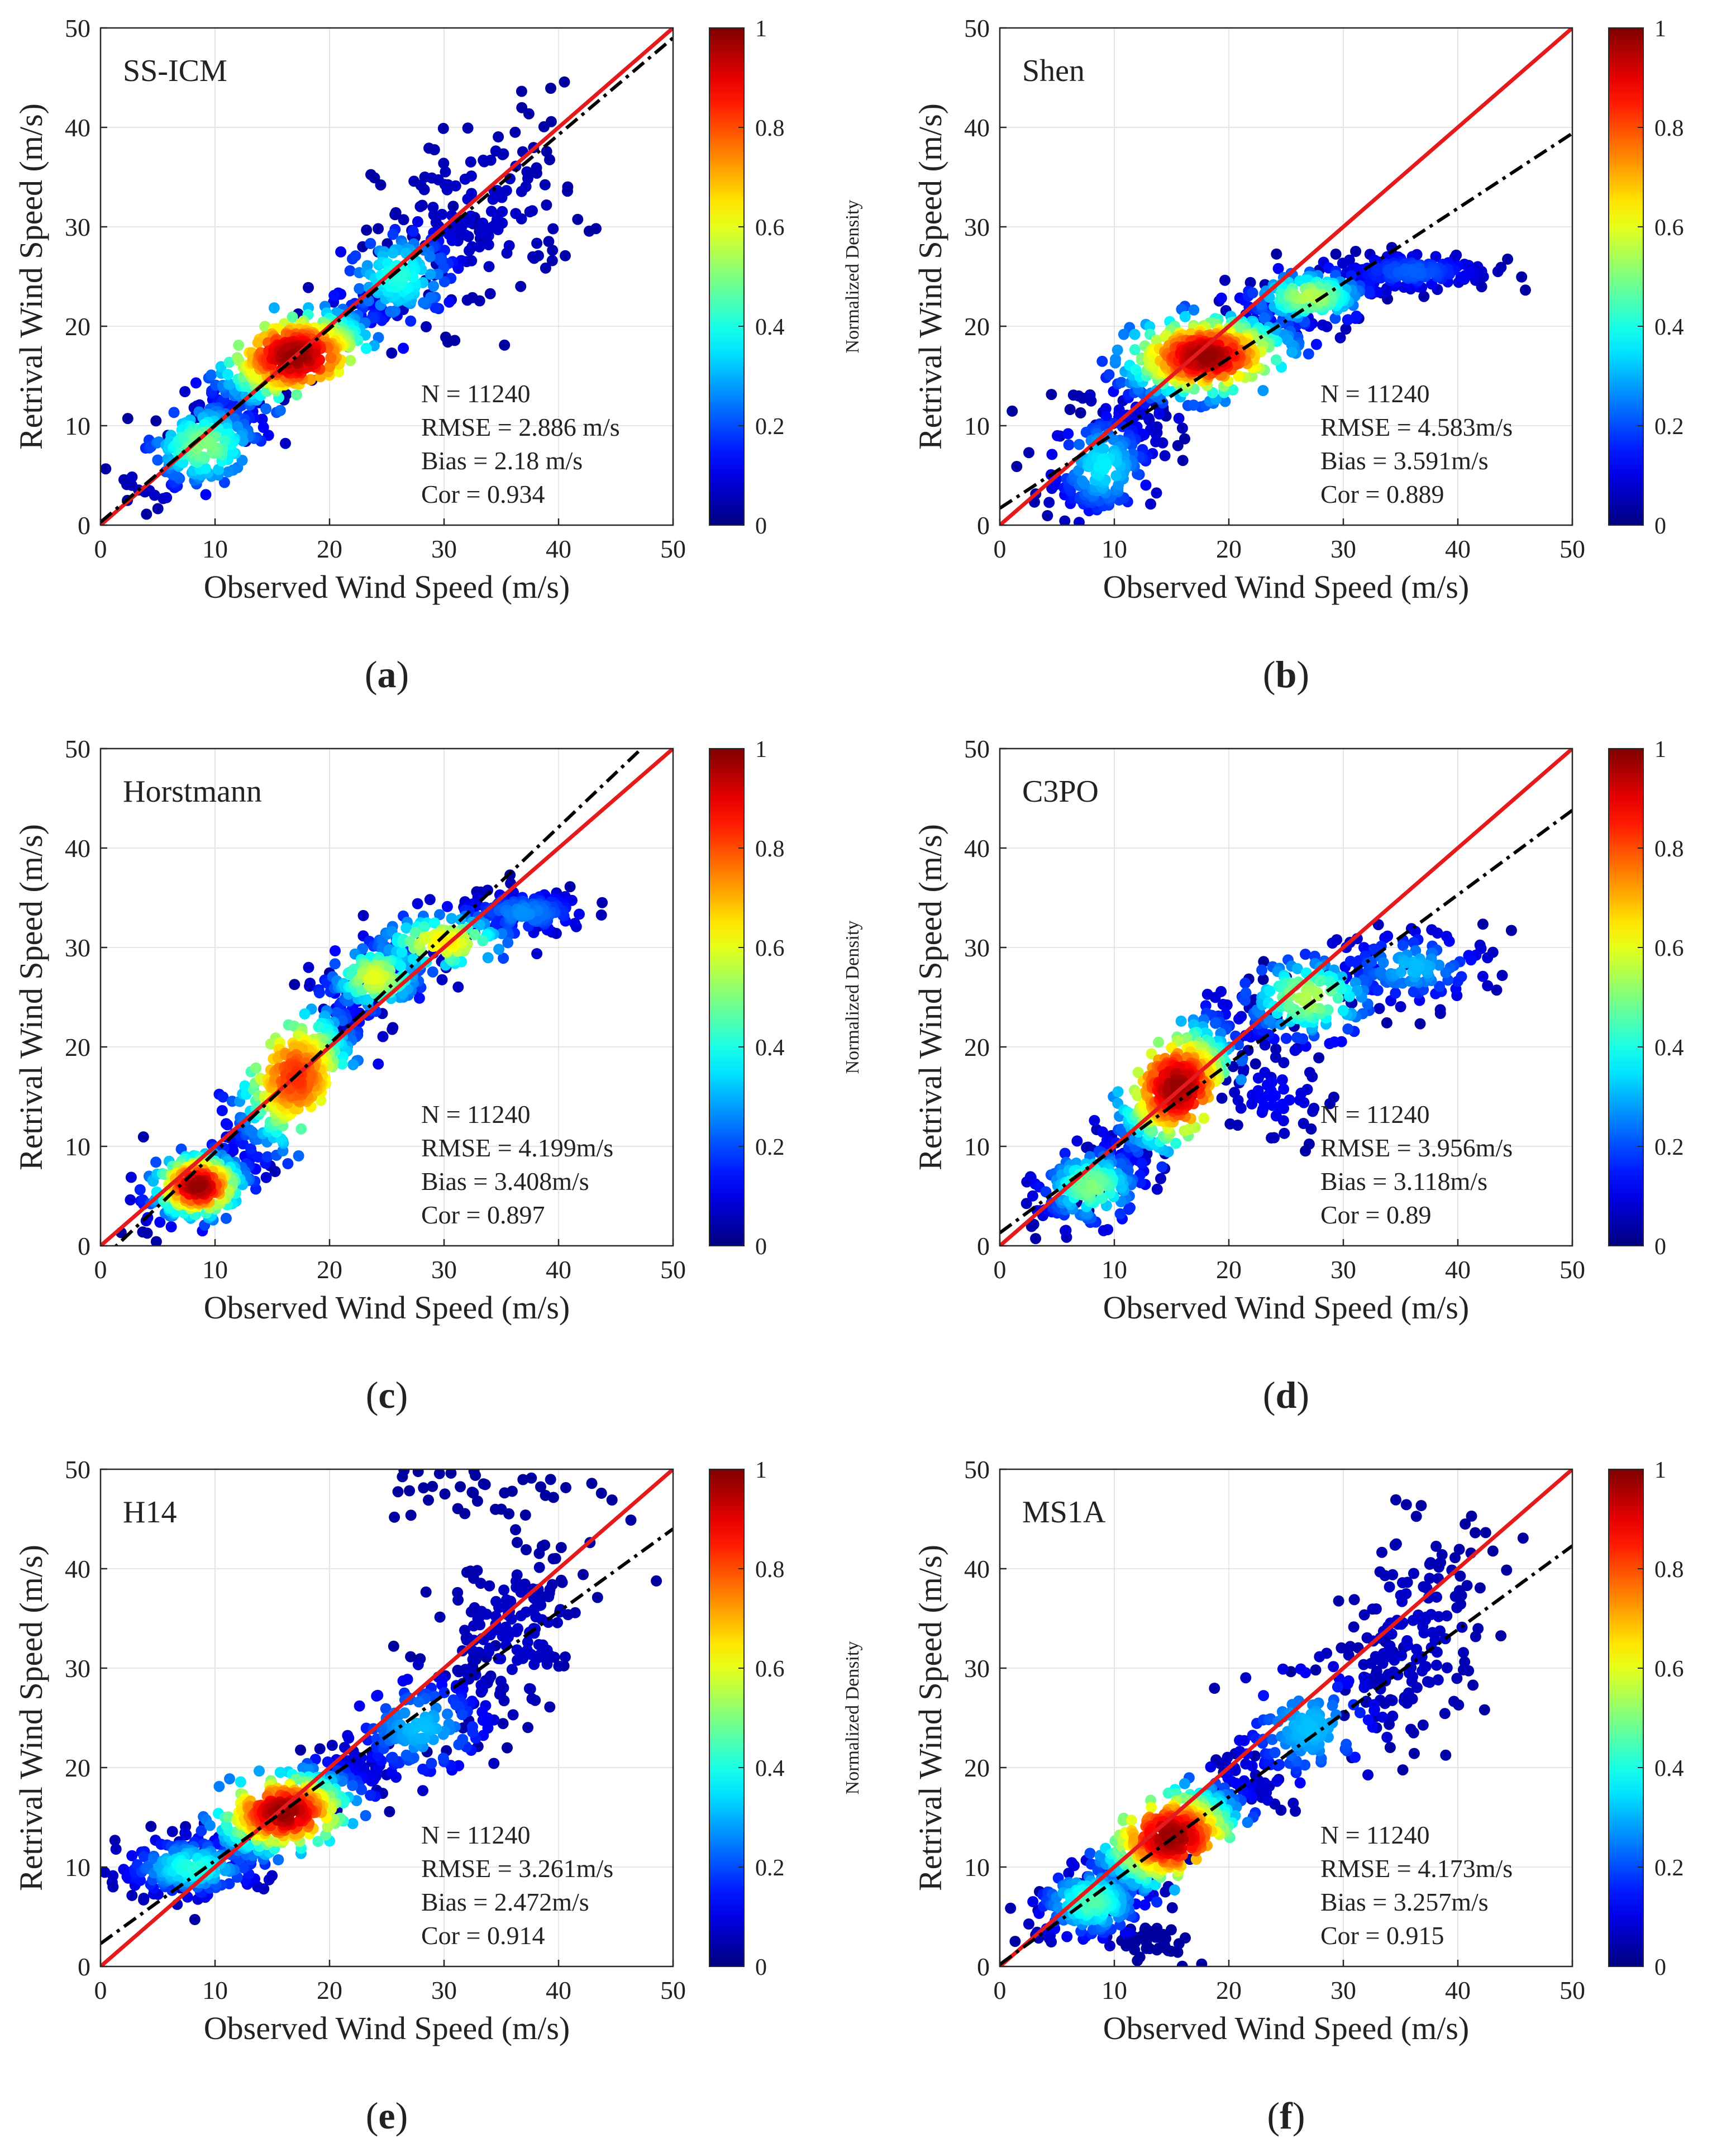  Describe the element at coordinates (444, 549) in the screenshot. I see `x-tick-label: 30` at that location.